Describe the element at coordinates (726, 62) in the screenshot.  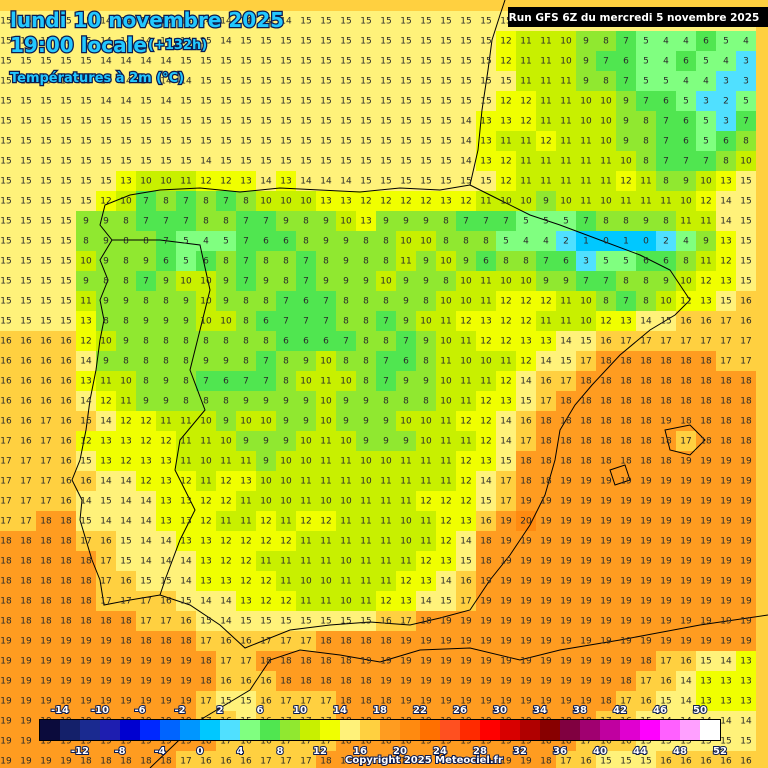
I see `temperature-value: 4` at that location.